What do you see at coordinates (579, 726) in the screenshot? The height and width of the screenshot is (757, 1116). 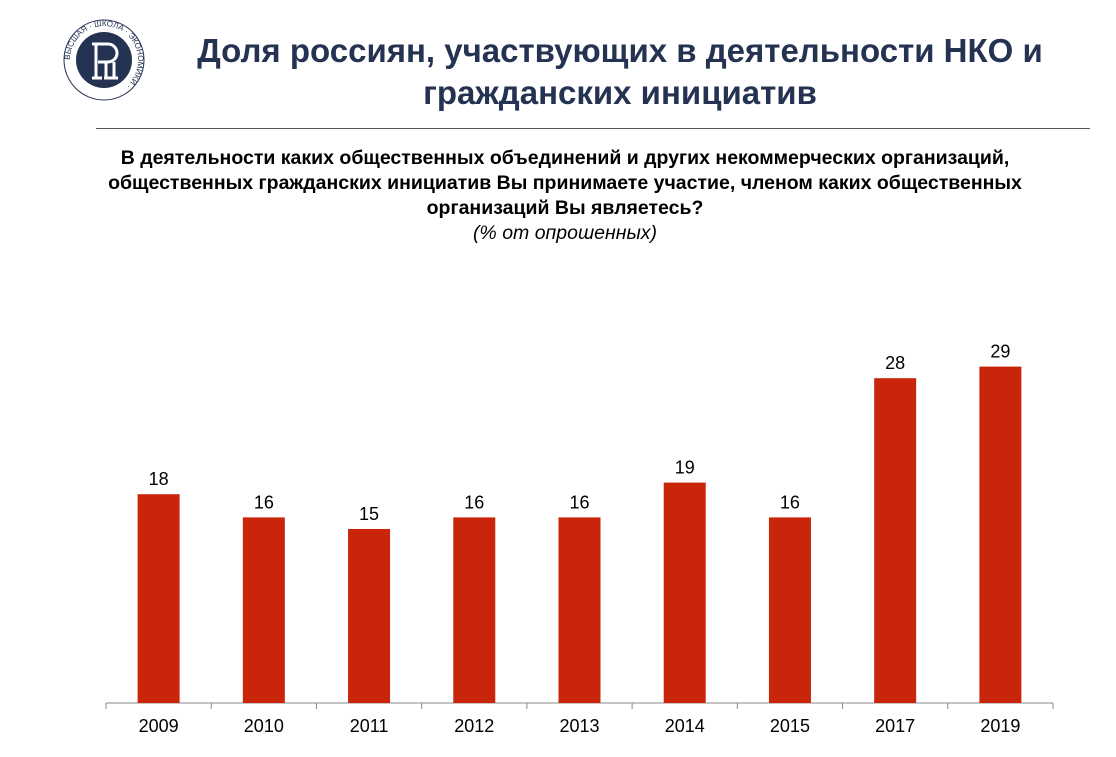 I see `x-tick-label: 2013` at bounding box center [579, 726].